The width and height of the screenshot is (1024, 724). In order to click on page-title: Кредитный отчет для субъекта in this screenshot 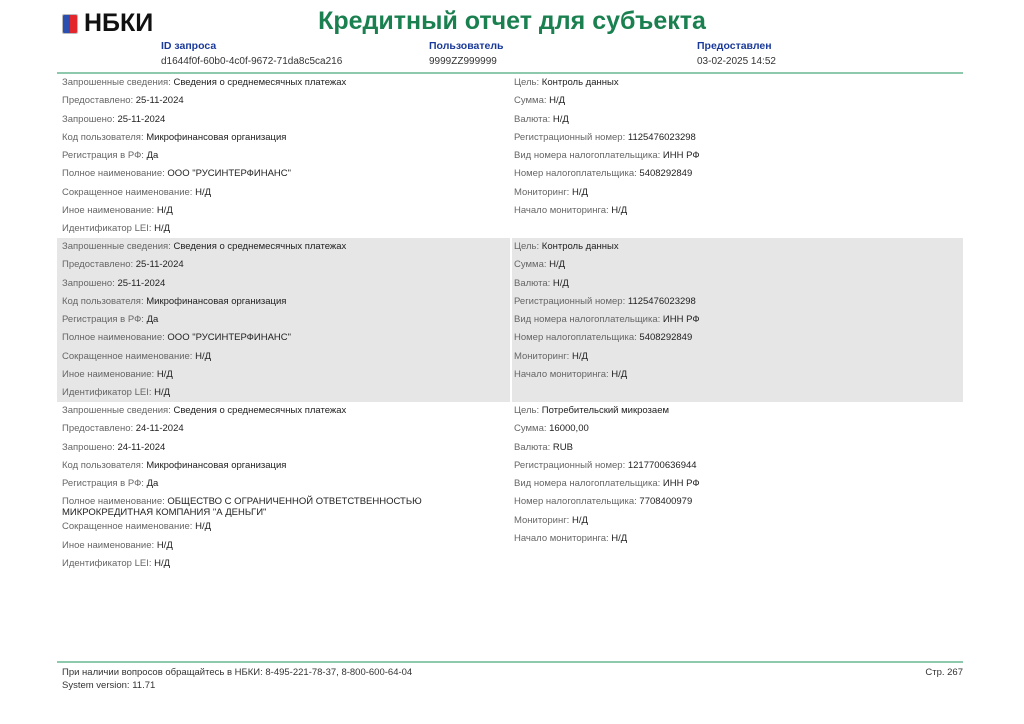, I will do `click(512, 21)`.